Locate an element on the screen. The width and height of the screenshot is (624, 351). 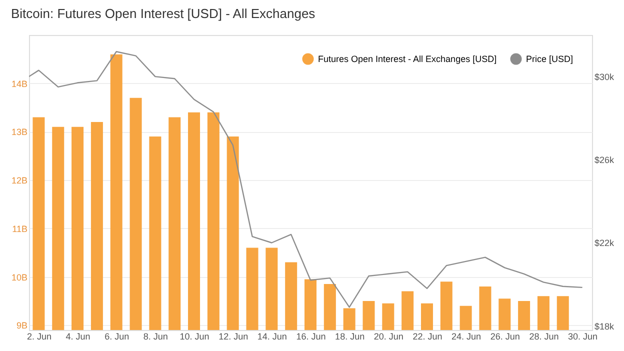
x-tick-label: 24. Jun is located at coordinates (467, 337).